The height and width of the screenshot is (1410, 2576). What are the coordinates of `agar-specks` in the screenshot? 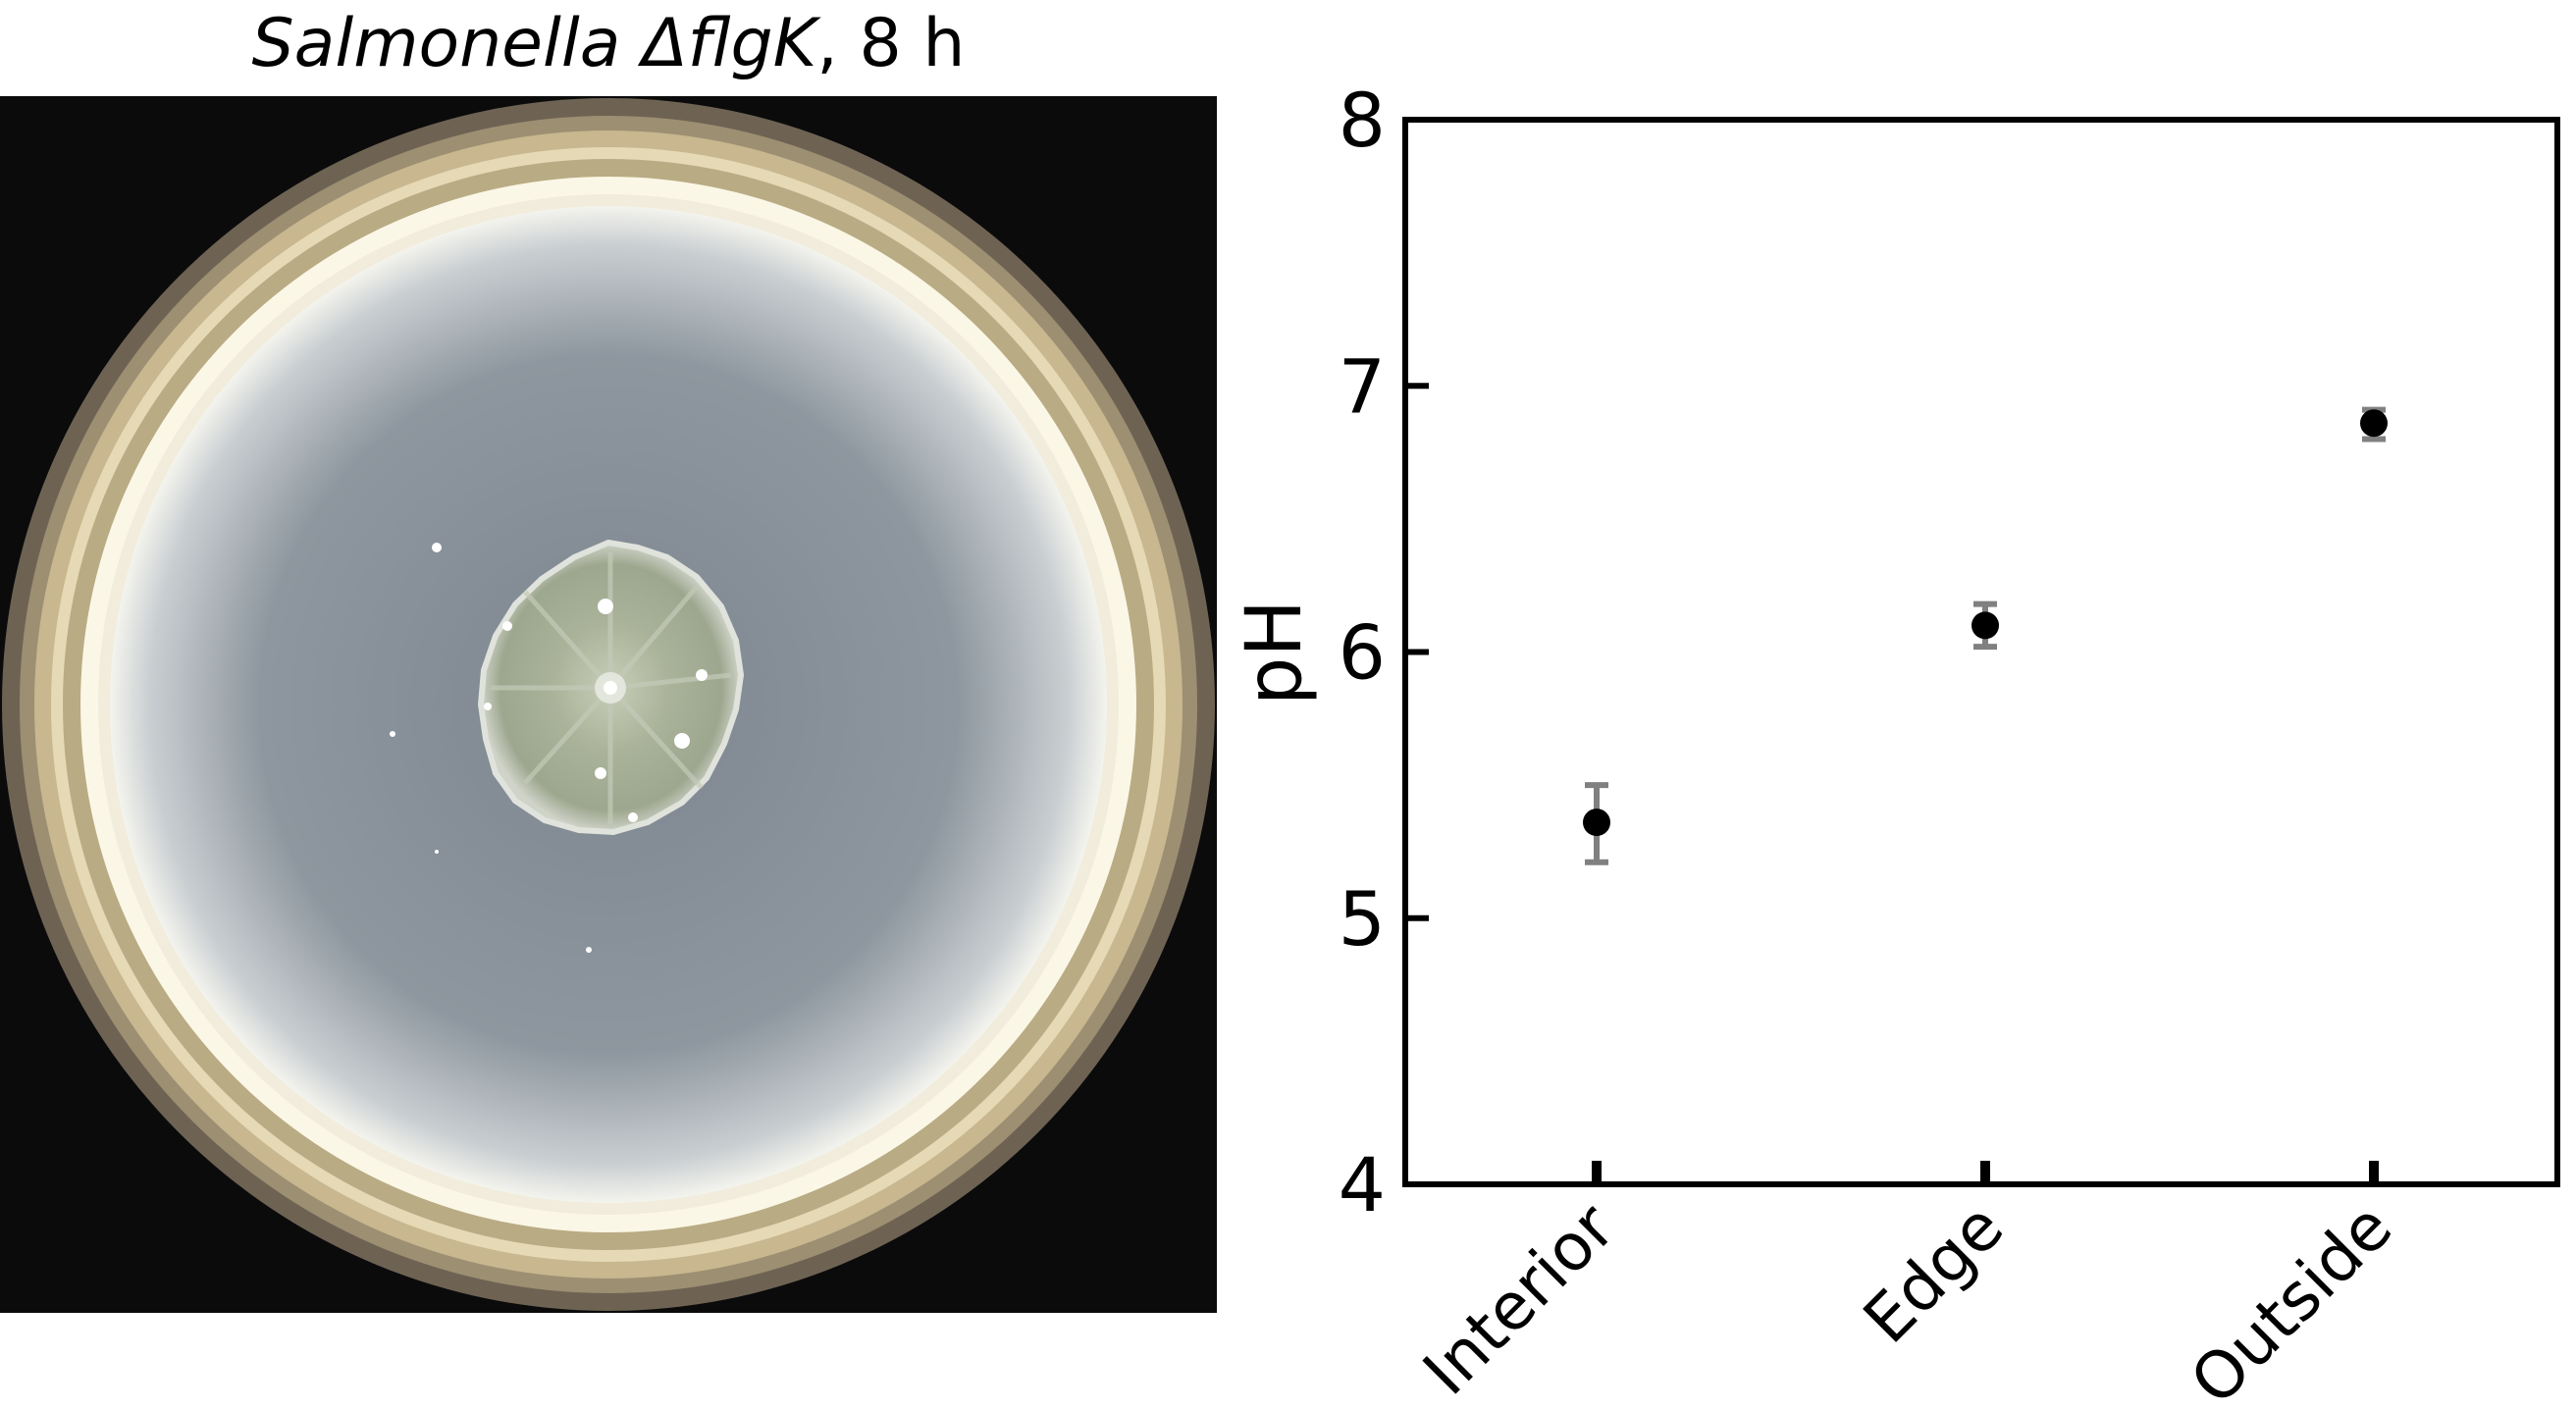 It's located at (491, 748).